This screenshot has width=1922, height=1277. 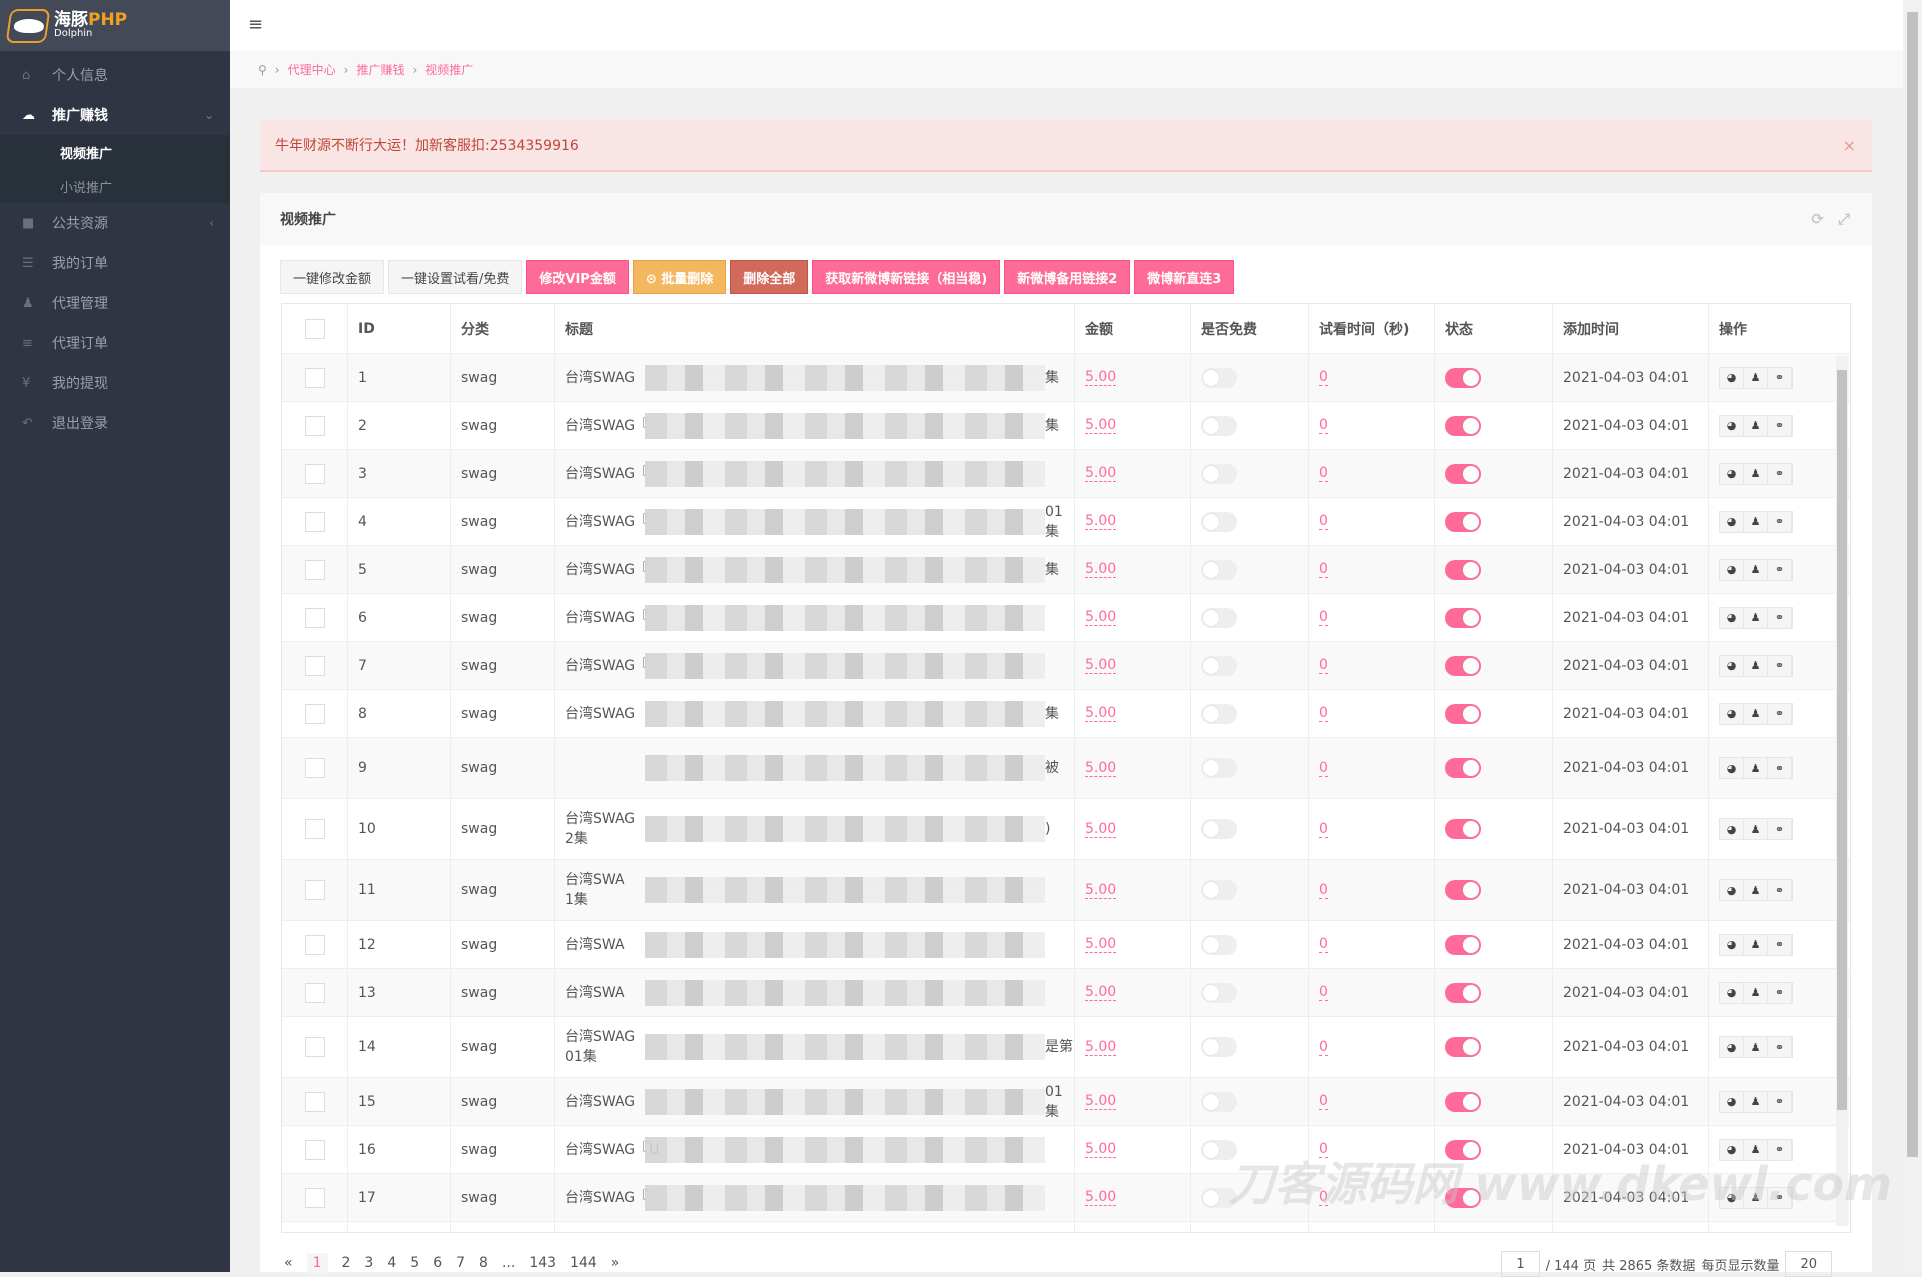 I want to click on per-page-input: 20, so click(x=1808, y=1264).